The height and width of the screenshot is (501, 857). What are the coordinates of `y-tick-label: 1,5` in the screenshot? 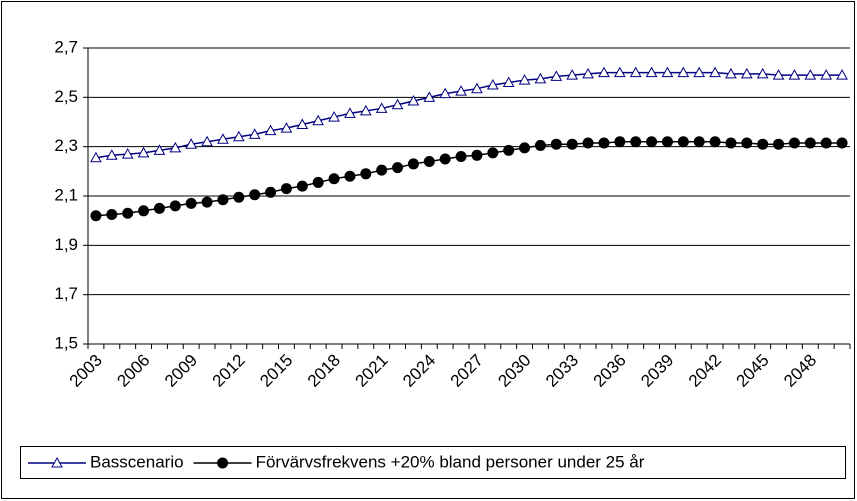 It's located at (66, 342).